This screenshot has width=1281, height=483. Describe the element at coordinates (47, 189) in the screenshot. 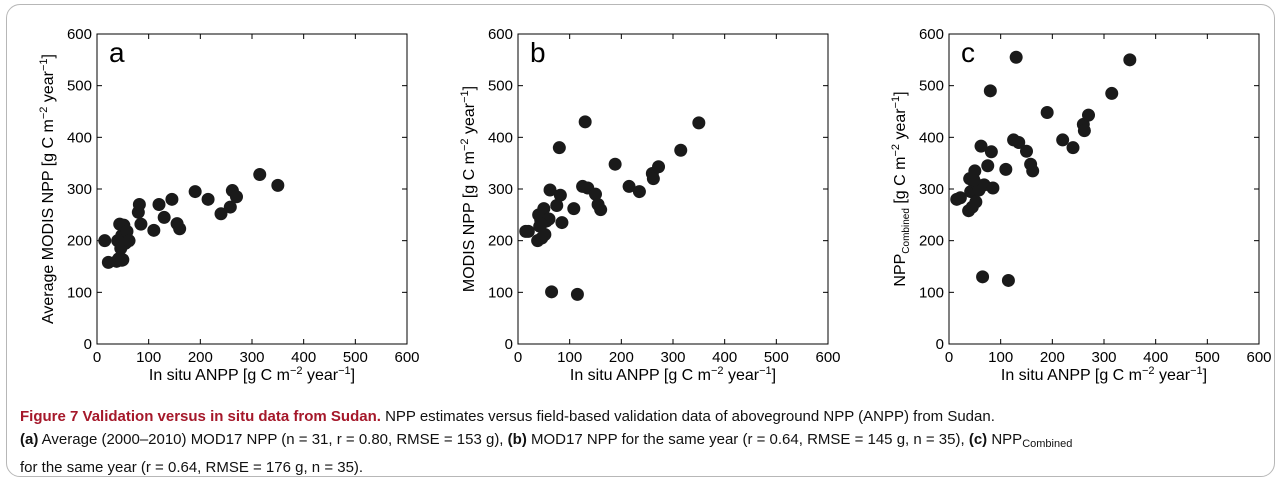

I see `y-axis-label: Average MODIS NPP [g C m−2 year−1]` at that location.